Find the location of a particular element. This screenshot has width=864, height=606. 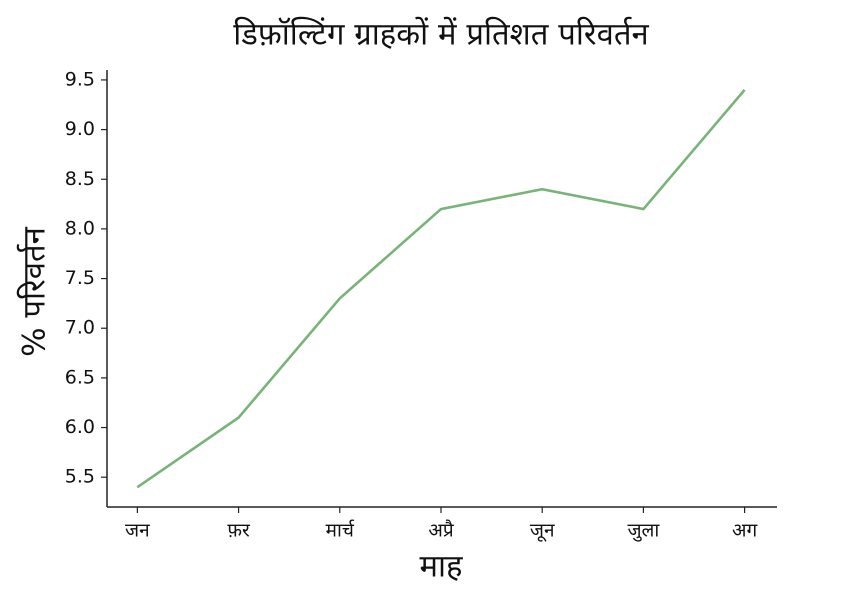

x-axis-label: माह is located at coordinates (441, 567).